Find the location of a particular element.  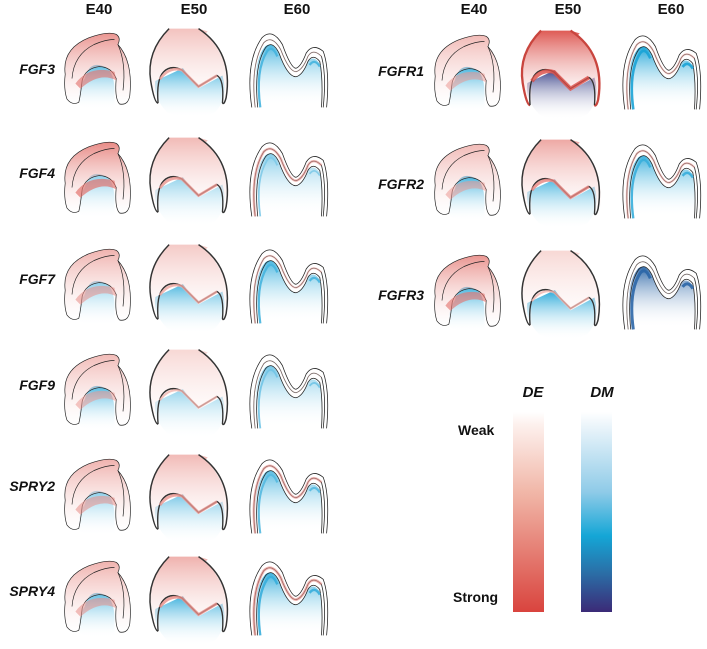

column-header-e50-left: E50 is located at coordinates (194, 9).